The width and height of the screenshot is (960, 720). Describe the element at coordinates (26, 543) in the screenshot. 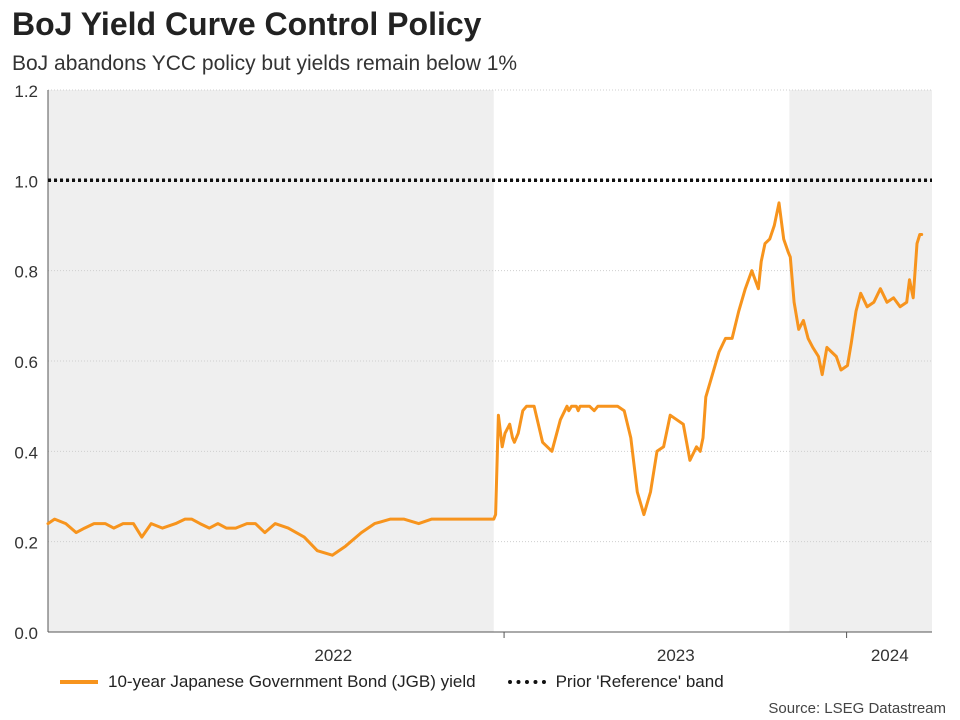

I see `y-tick-label-1: 0.2` at that location.